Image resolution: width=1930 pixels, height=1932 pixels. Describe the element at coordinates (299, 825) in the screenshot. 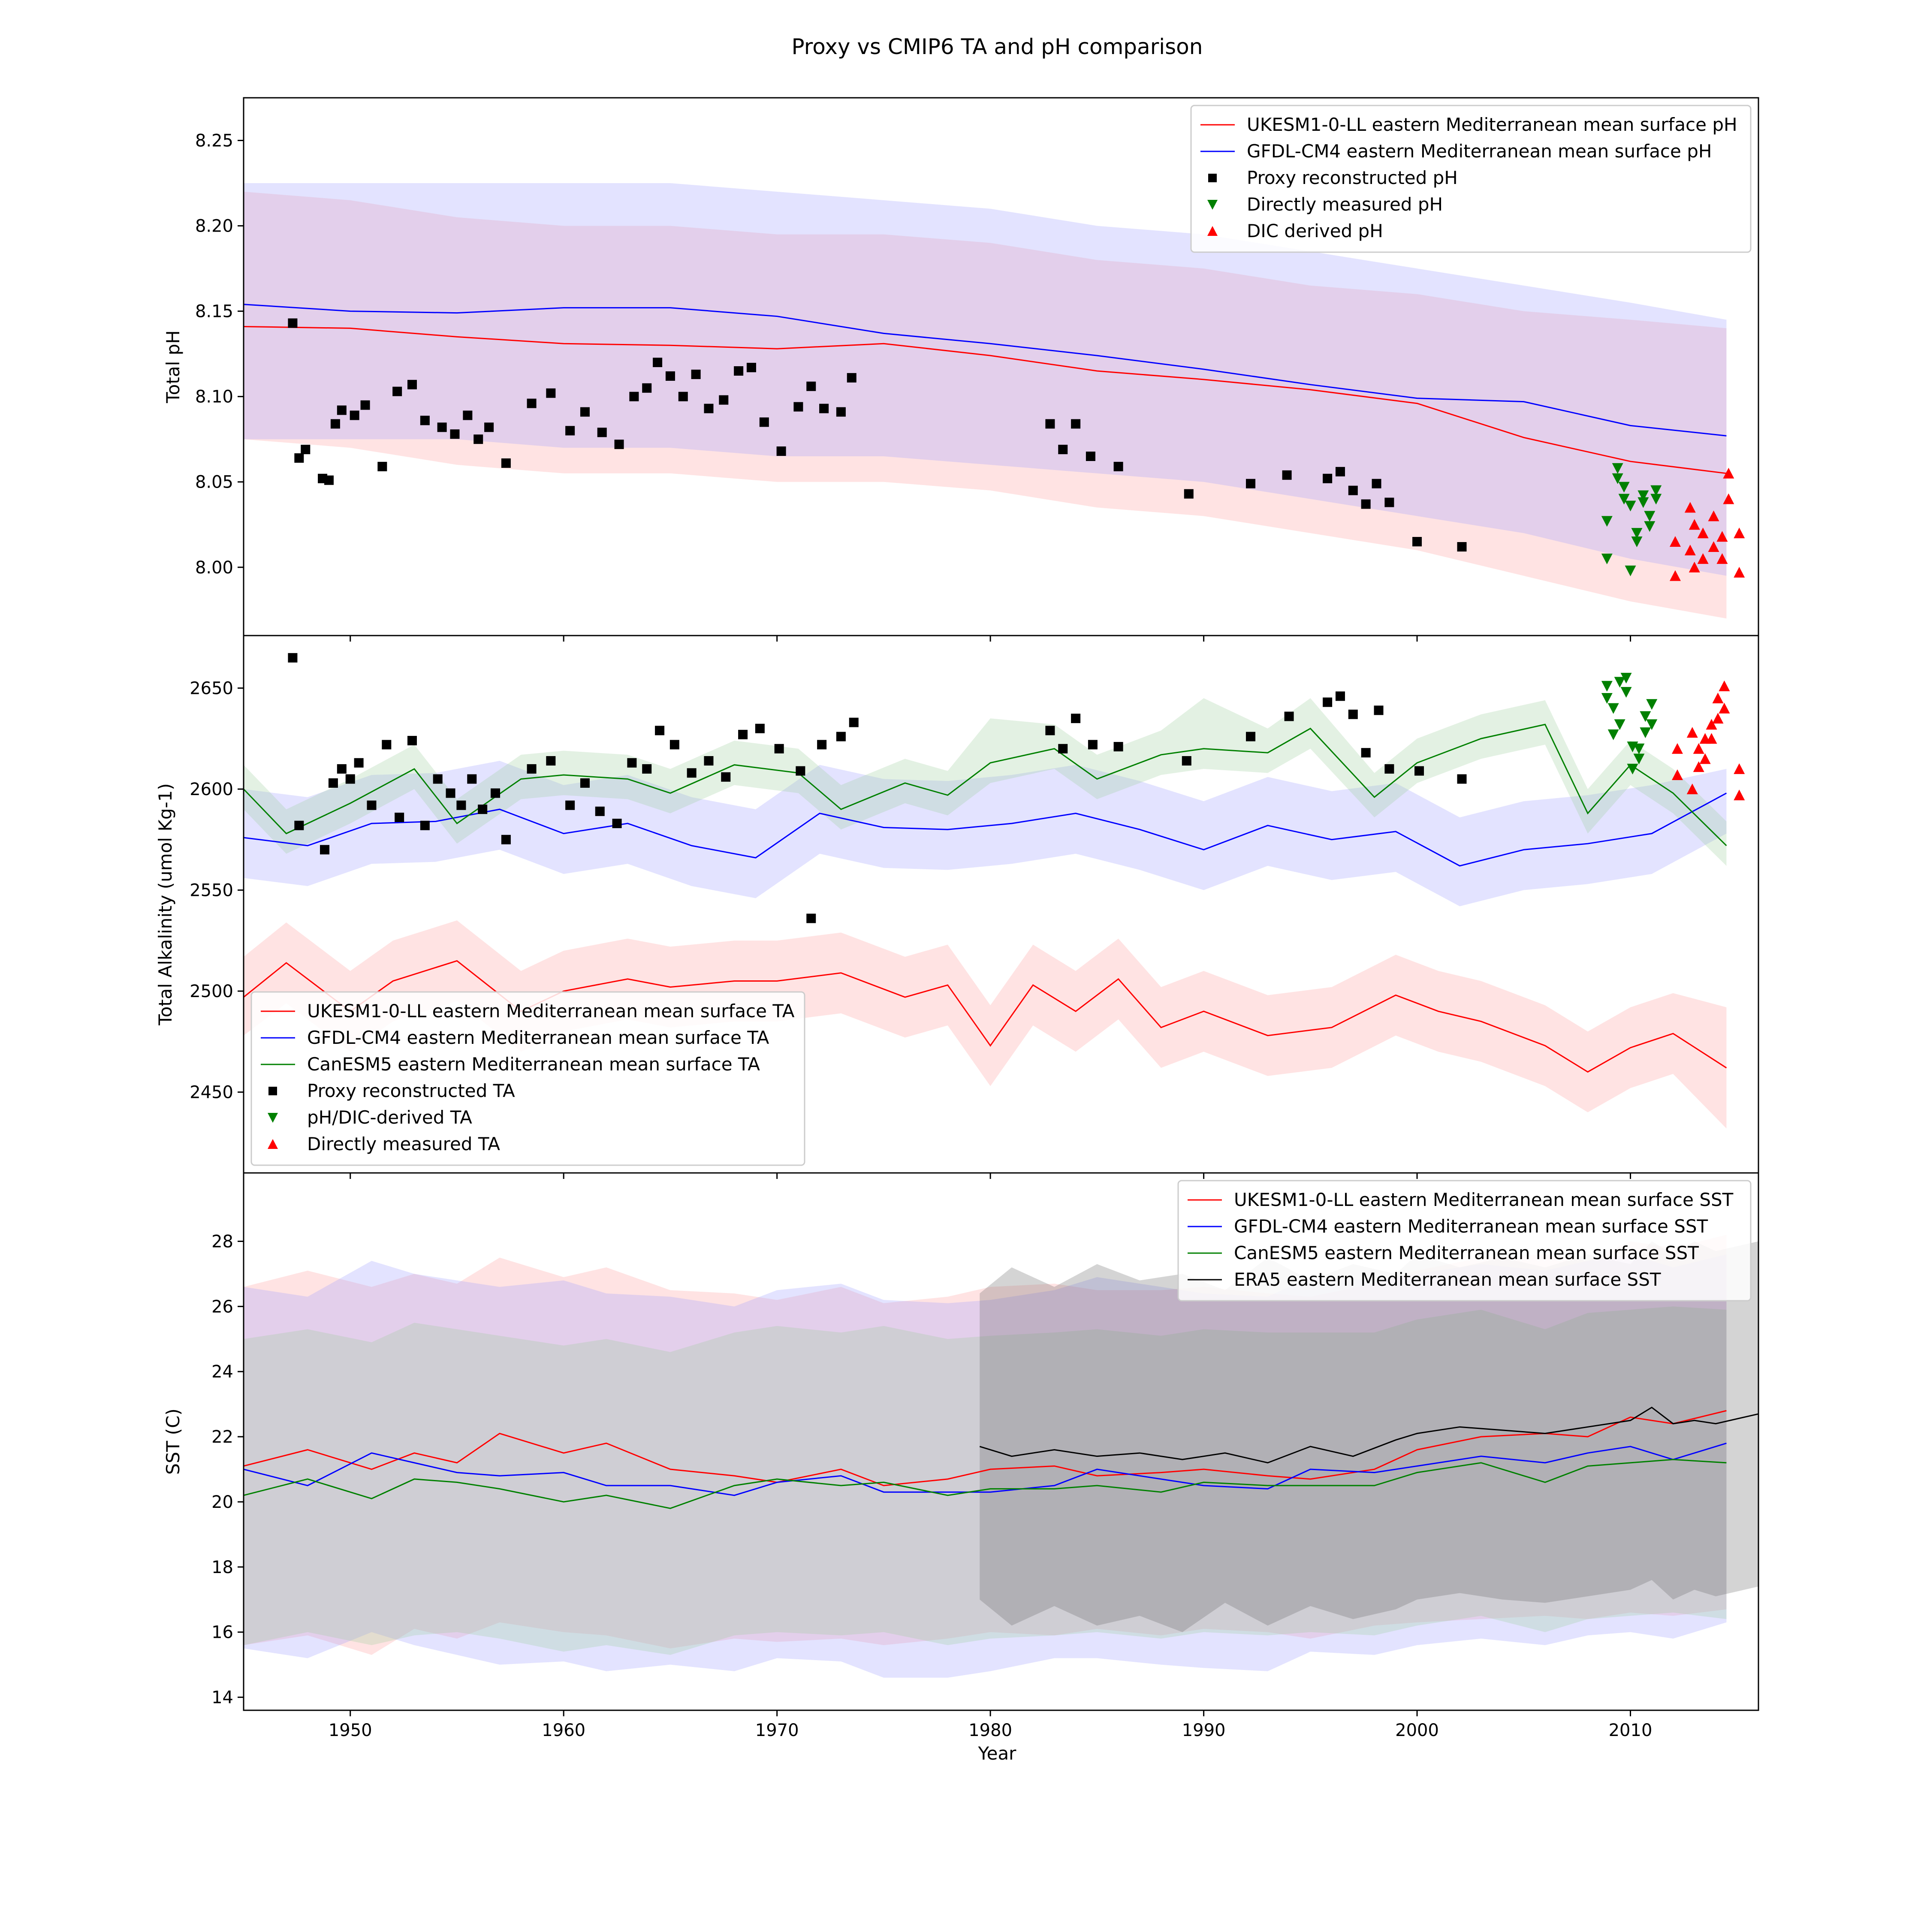

I see `point-ta-3-a1` at that location.